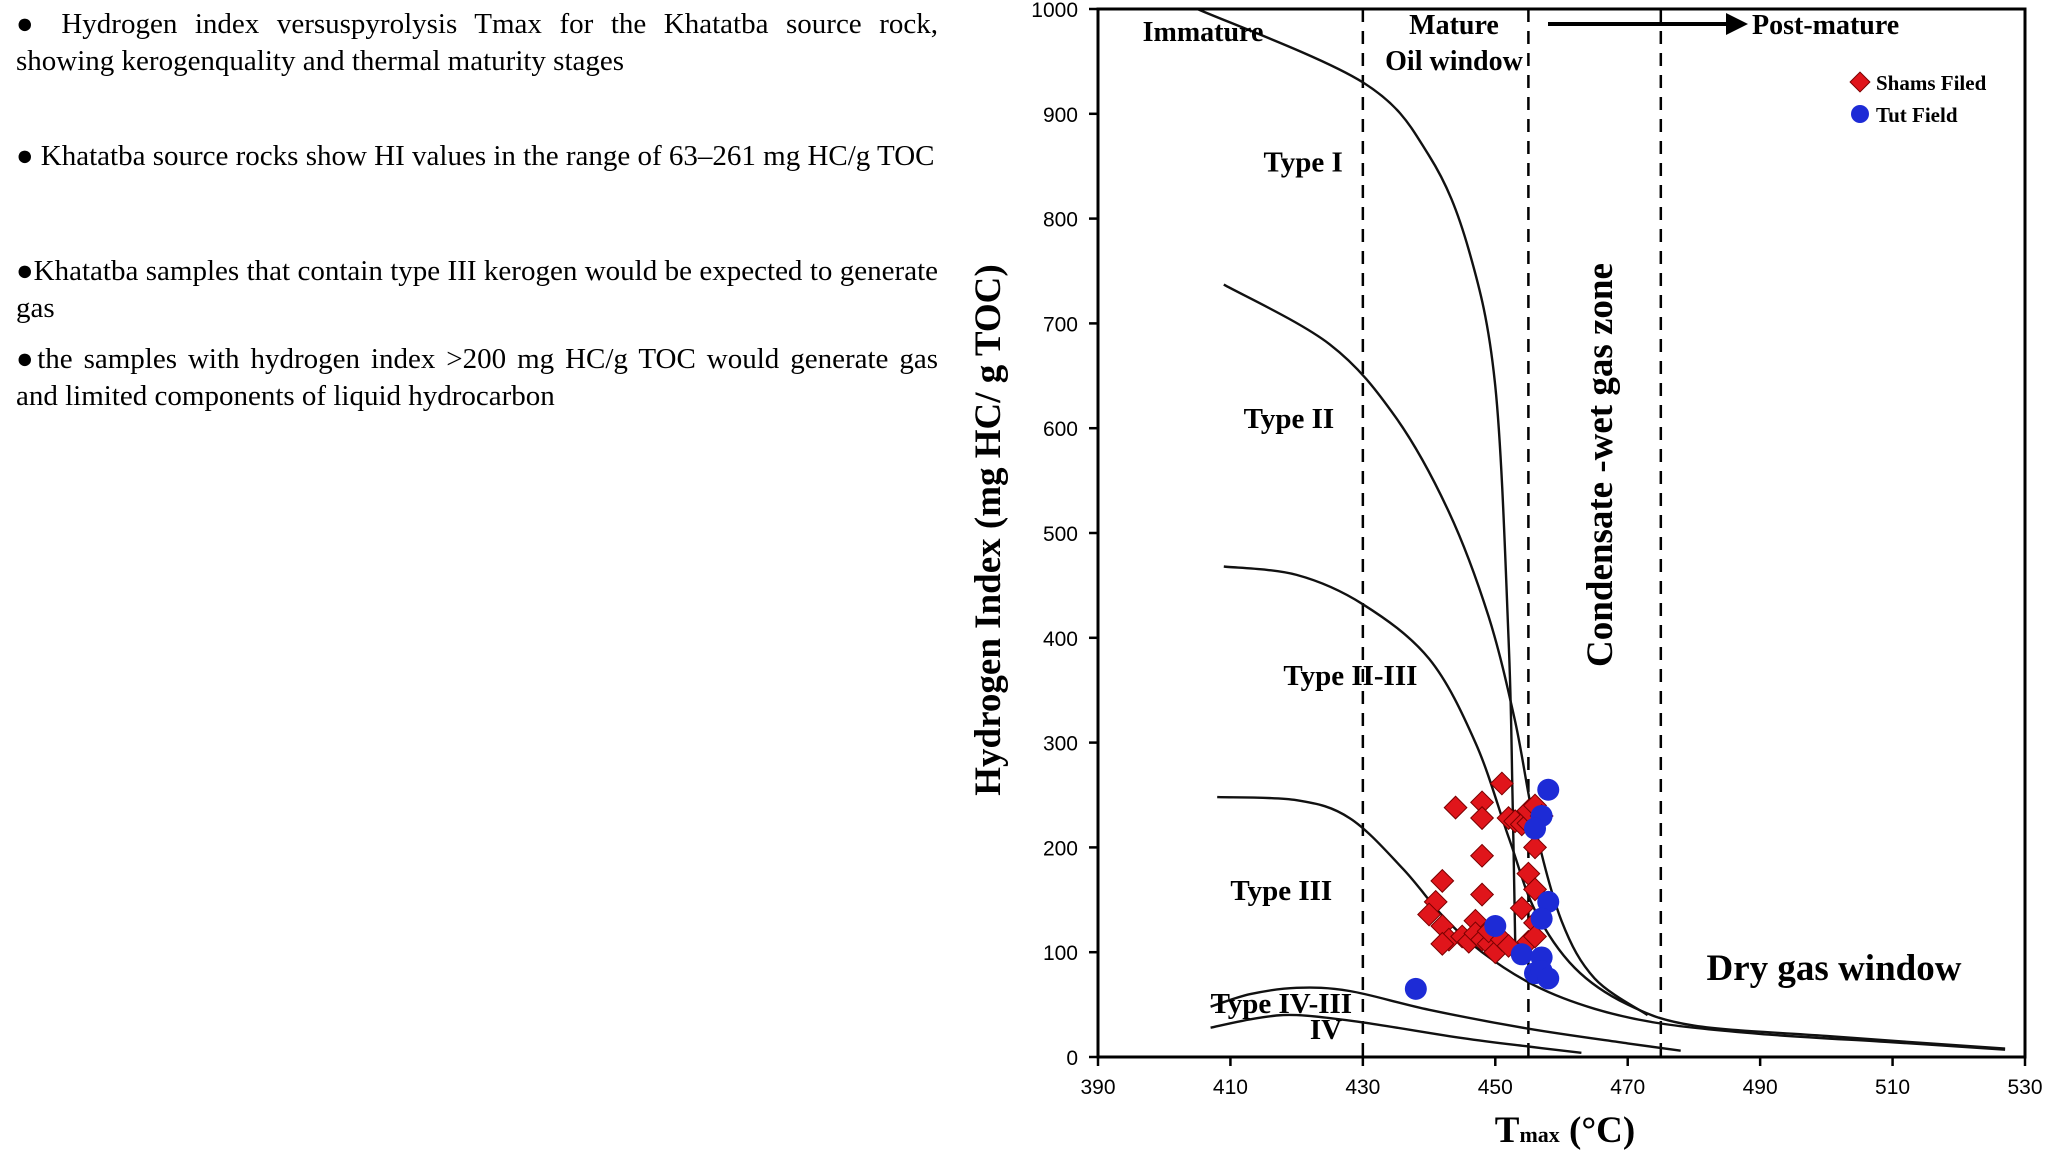  What do you see at coordinates (1760, 1087) in the screenshot?
I see `x-tick-label: 490` at bounding box center [1760, 1087].